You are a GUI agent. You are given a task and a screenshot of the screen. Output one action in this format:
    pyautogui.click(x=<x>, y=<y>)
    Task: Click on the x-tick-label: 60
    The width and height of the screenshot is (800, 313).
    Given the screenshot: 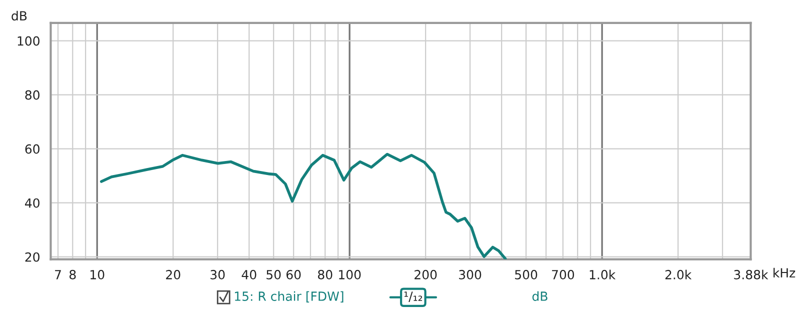 What is the action you would take?
    pyautogui.click(x=293, y=275)
    